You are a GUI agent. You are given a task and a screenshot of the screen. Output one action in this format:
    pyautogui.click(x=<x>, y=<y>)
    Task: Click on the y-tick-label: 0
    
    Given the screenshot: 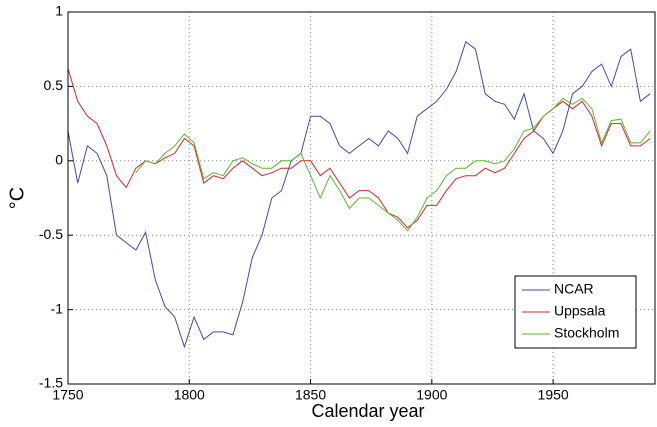 What is the action you would take?
    pyautogui.click(x=59, y=160)
    